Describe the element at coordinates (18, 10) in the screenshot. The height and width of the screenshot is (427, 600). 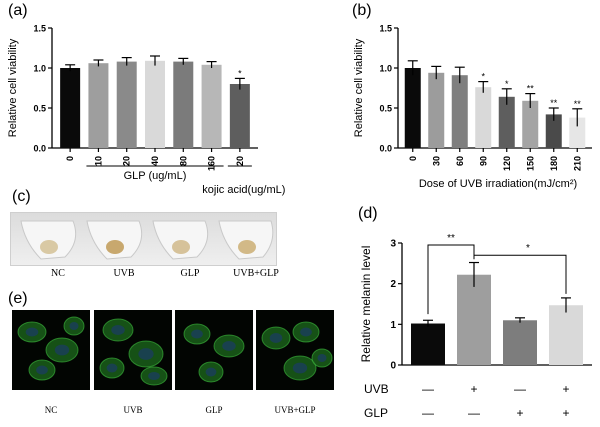
I see `panel-label-a: (a)` at that location.